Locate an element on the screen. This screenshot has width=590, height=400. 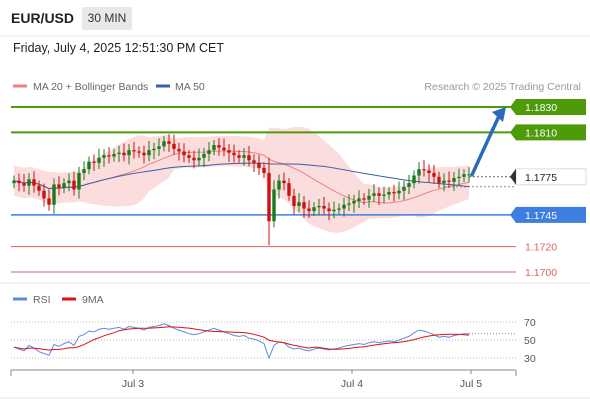
rsi-ma-legend-label: 9MA is located at coordinates (93, 300).